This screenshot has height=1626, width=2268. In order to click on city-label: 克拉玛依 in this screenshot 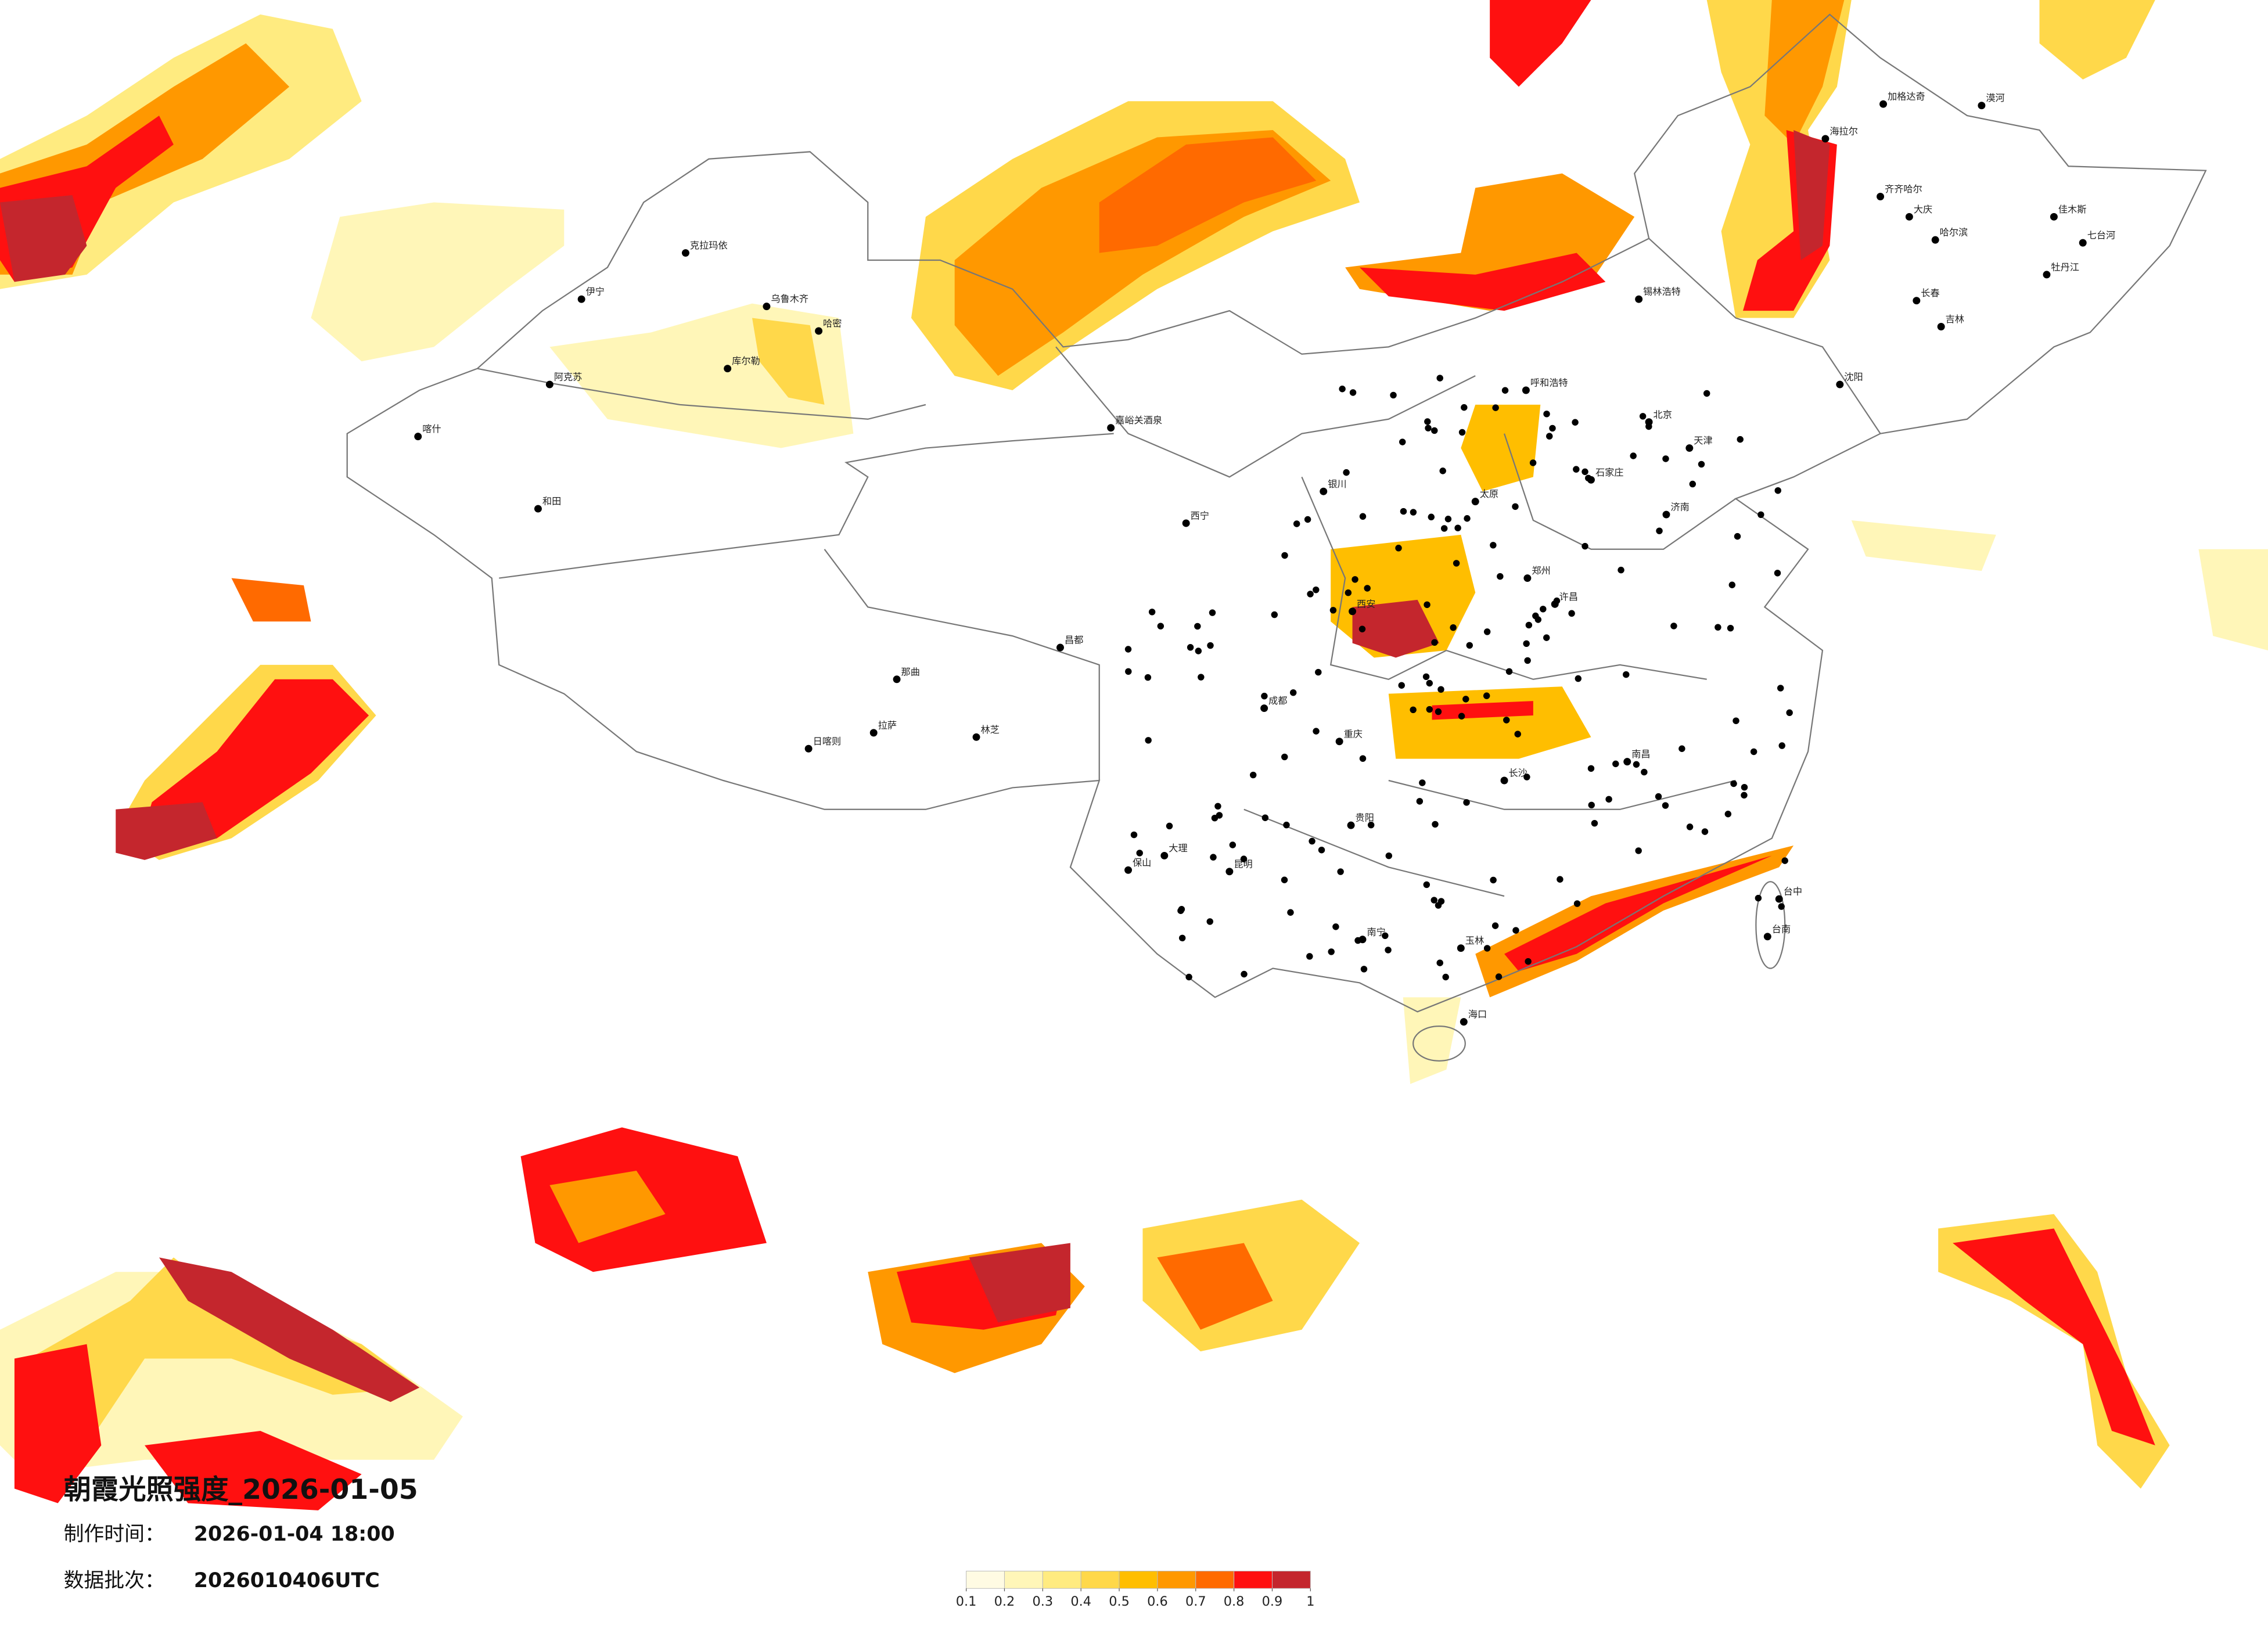, I will do `click(709, 245)`.